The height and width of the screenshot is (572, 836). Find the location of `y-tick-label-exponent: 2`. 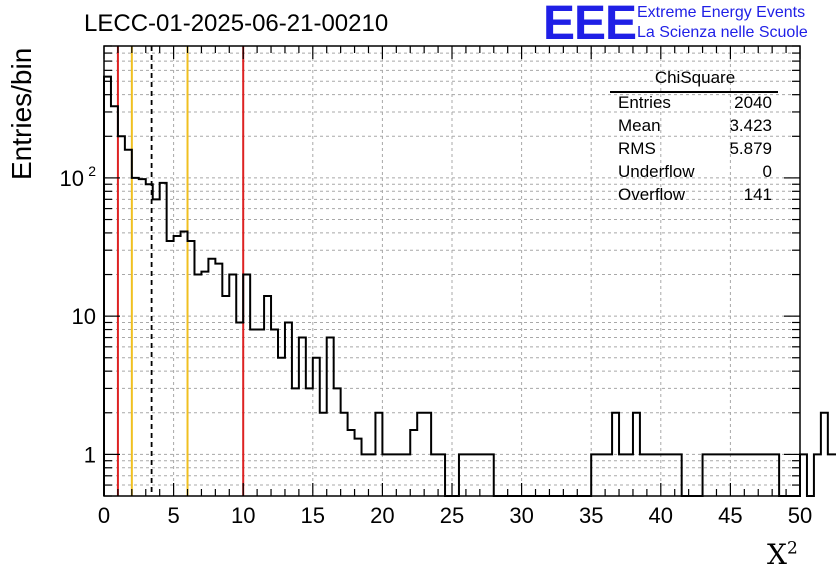

y-tick-label-exponent: 2 is located at coordinates (92, 171).